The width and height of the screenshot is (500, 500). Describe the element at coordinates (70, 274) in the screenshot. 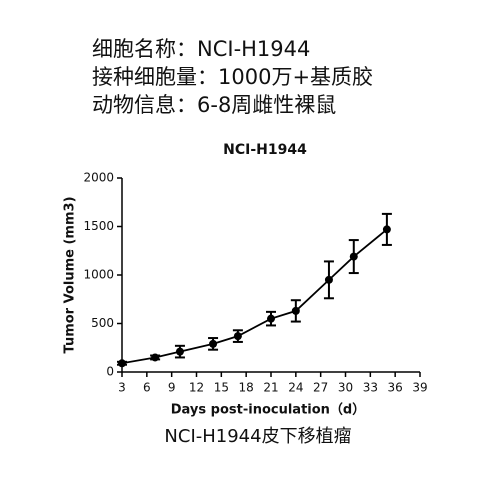

I see `y-axis-label: Tumor Volume (mm3)` at that location.